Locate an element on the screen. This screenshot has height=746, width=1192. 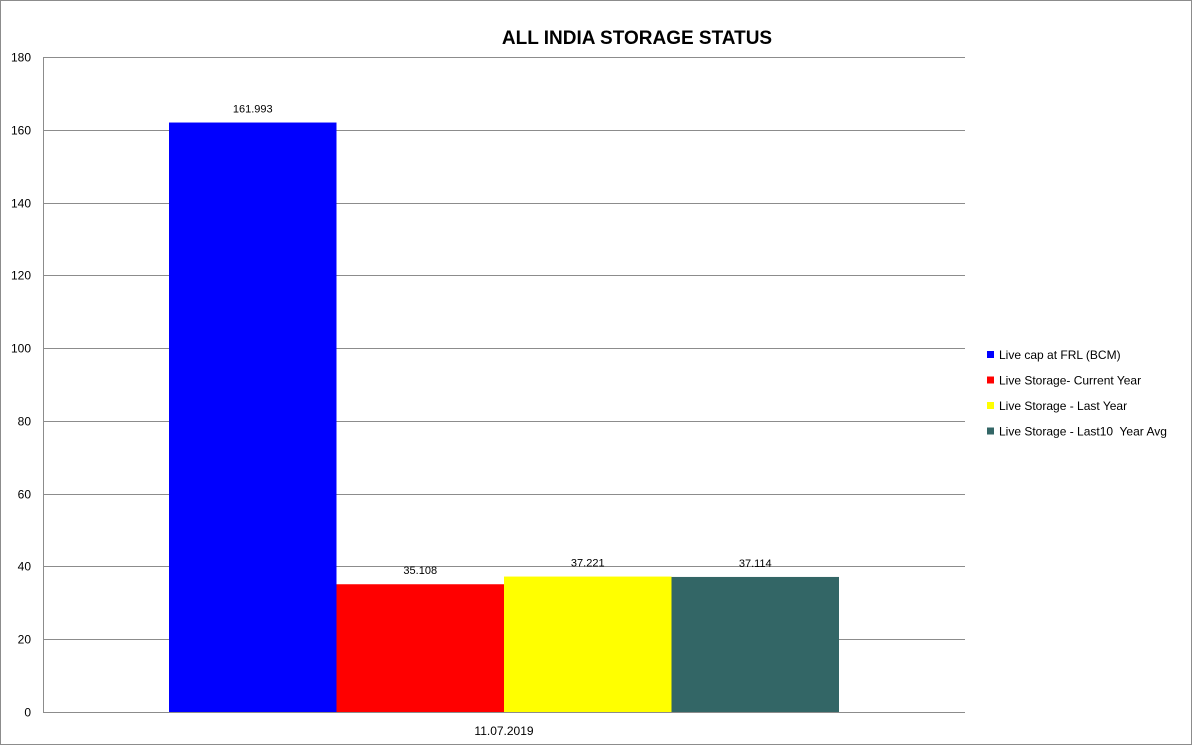
x-tick-label: 11.07.2019 is located at coordinates (503, 731).